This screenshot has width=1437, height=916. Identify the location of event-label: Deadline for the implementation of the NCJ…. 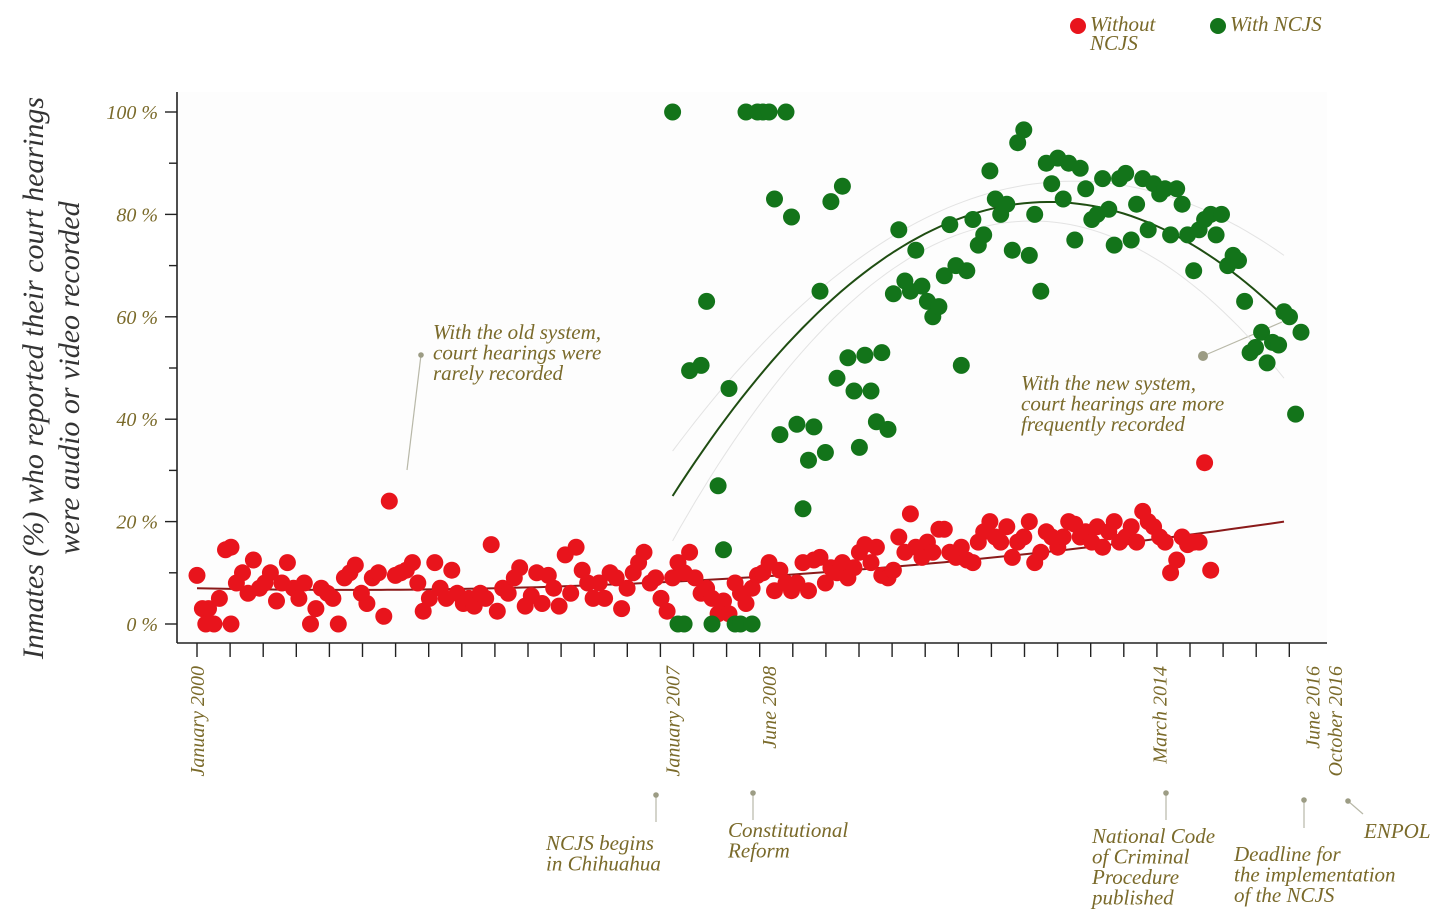
(1314, 874).